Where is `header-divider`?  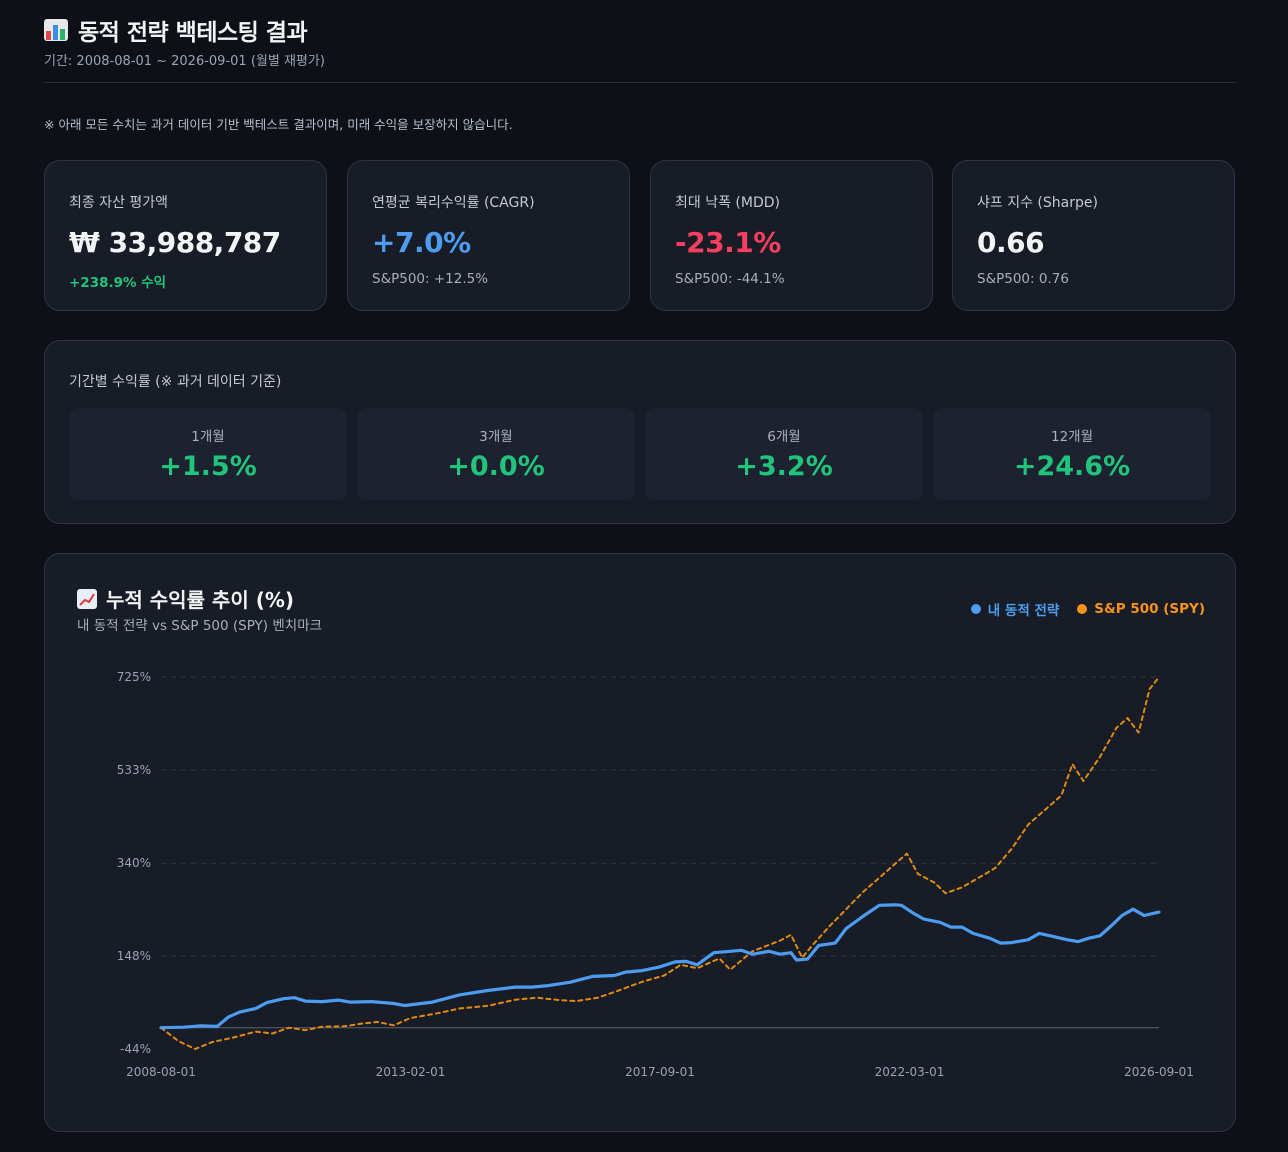
header-divider is located at coordinates (640, 82).